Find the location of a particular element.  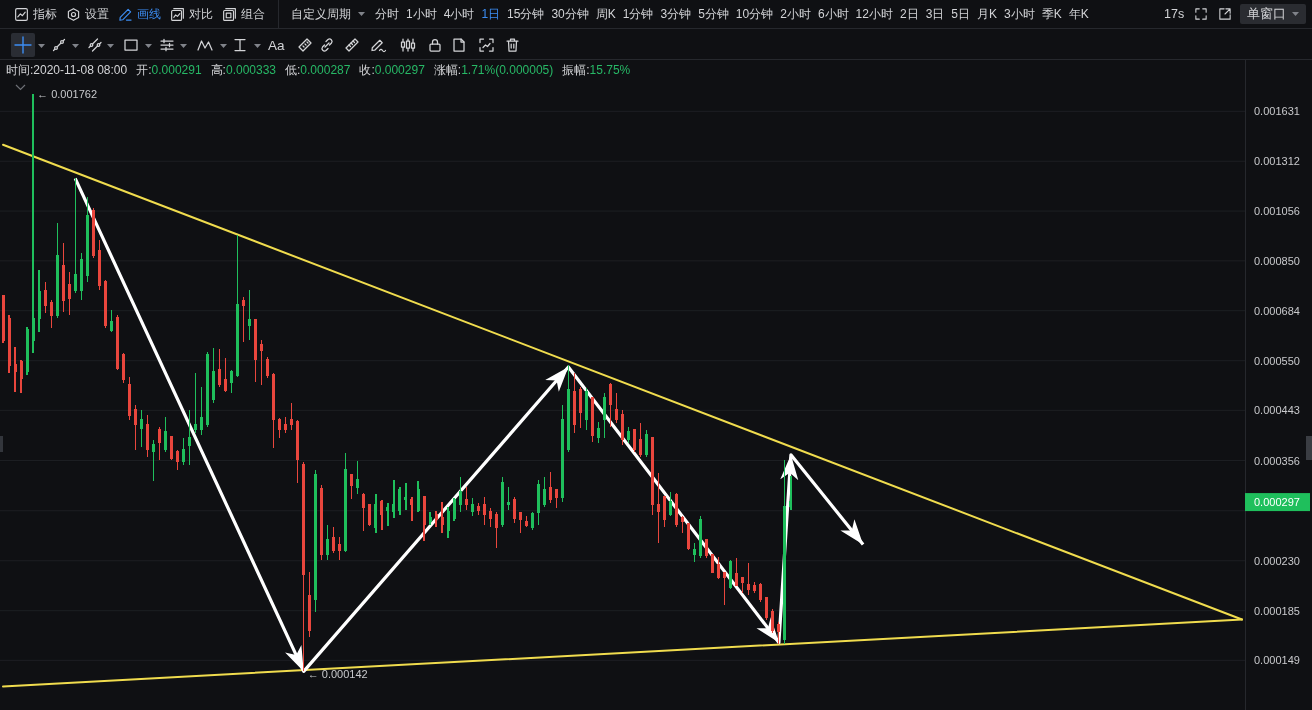

y-tick-label: 0.000185 is located at coordinates (1277, 610).